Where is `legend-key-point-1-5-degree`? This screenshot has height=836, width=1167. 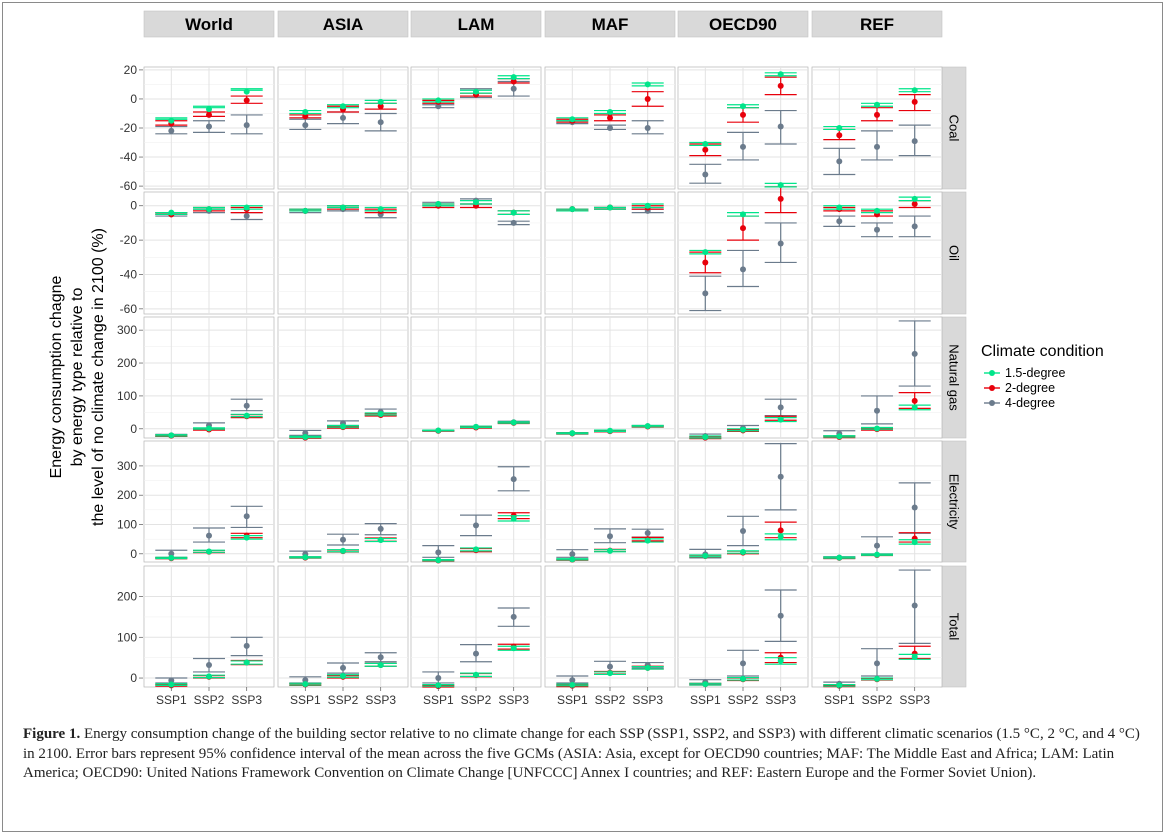 legend-key-point-1-5-degree is located at coordinates (992, 373).